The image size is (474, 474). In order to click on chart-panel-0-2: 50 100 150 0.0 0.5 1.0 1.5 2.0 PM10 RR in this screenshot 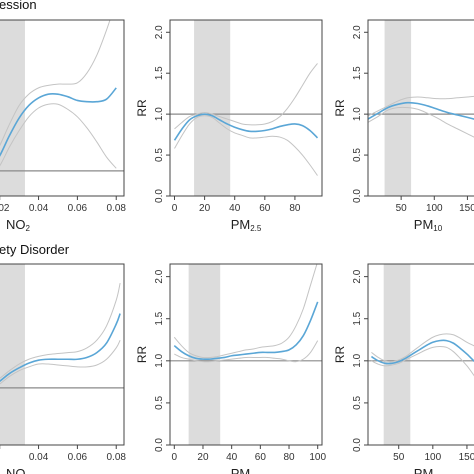, I will do `click(403, 126)`.